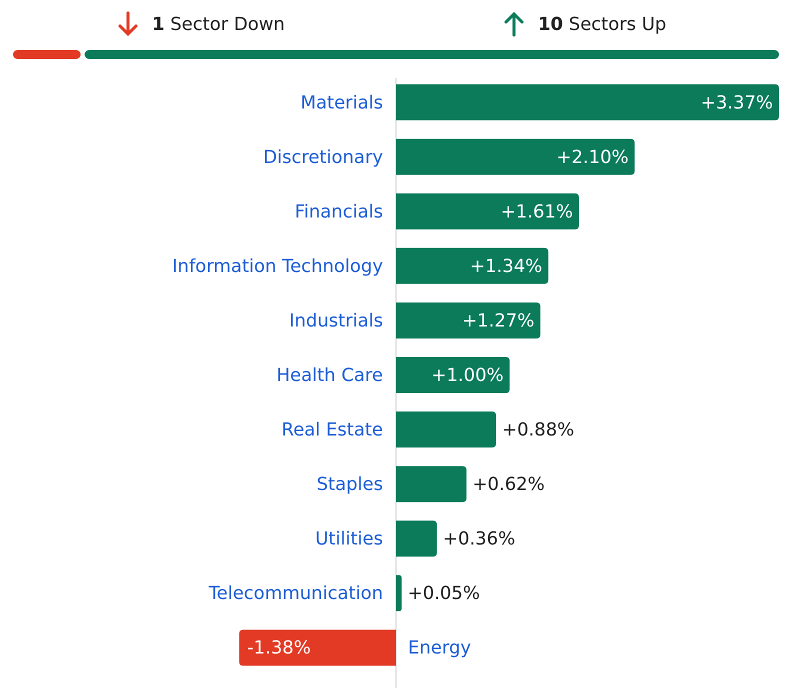 The height and width of the screenshot is (688, 797). What do you see at coordinates (538, 430) in the screenshot?
I see `data-label: +0.88%` at bounding box center [538, 430].